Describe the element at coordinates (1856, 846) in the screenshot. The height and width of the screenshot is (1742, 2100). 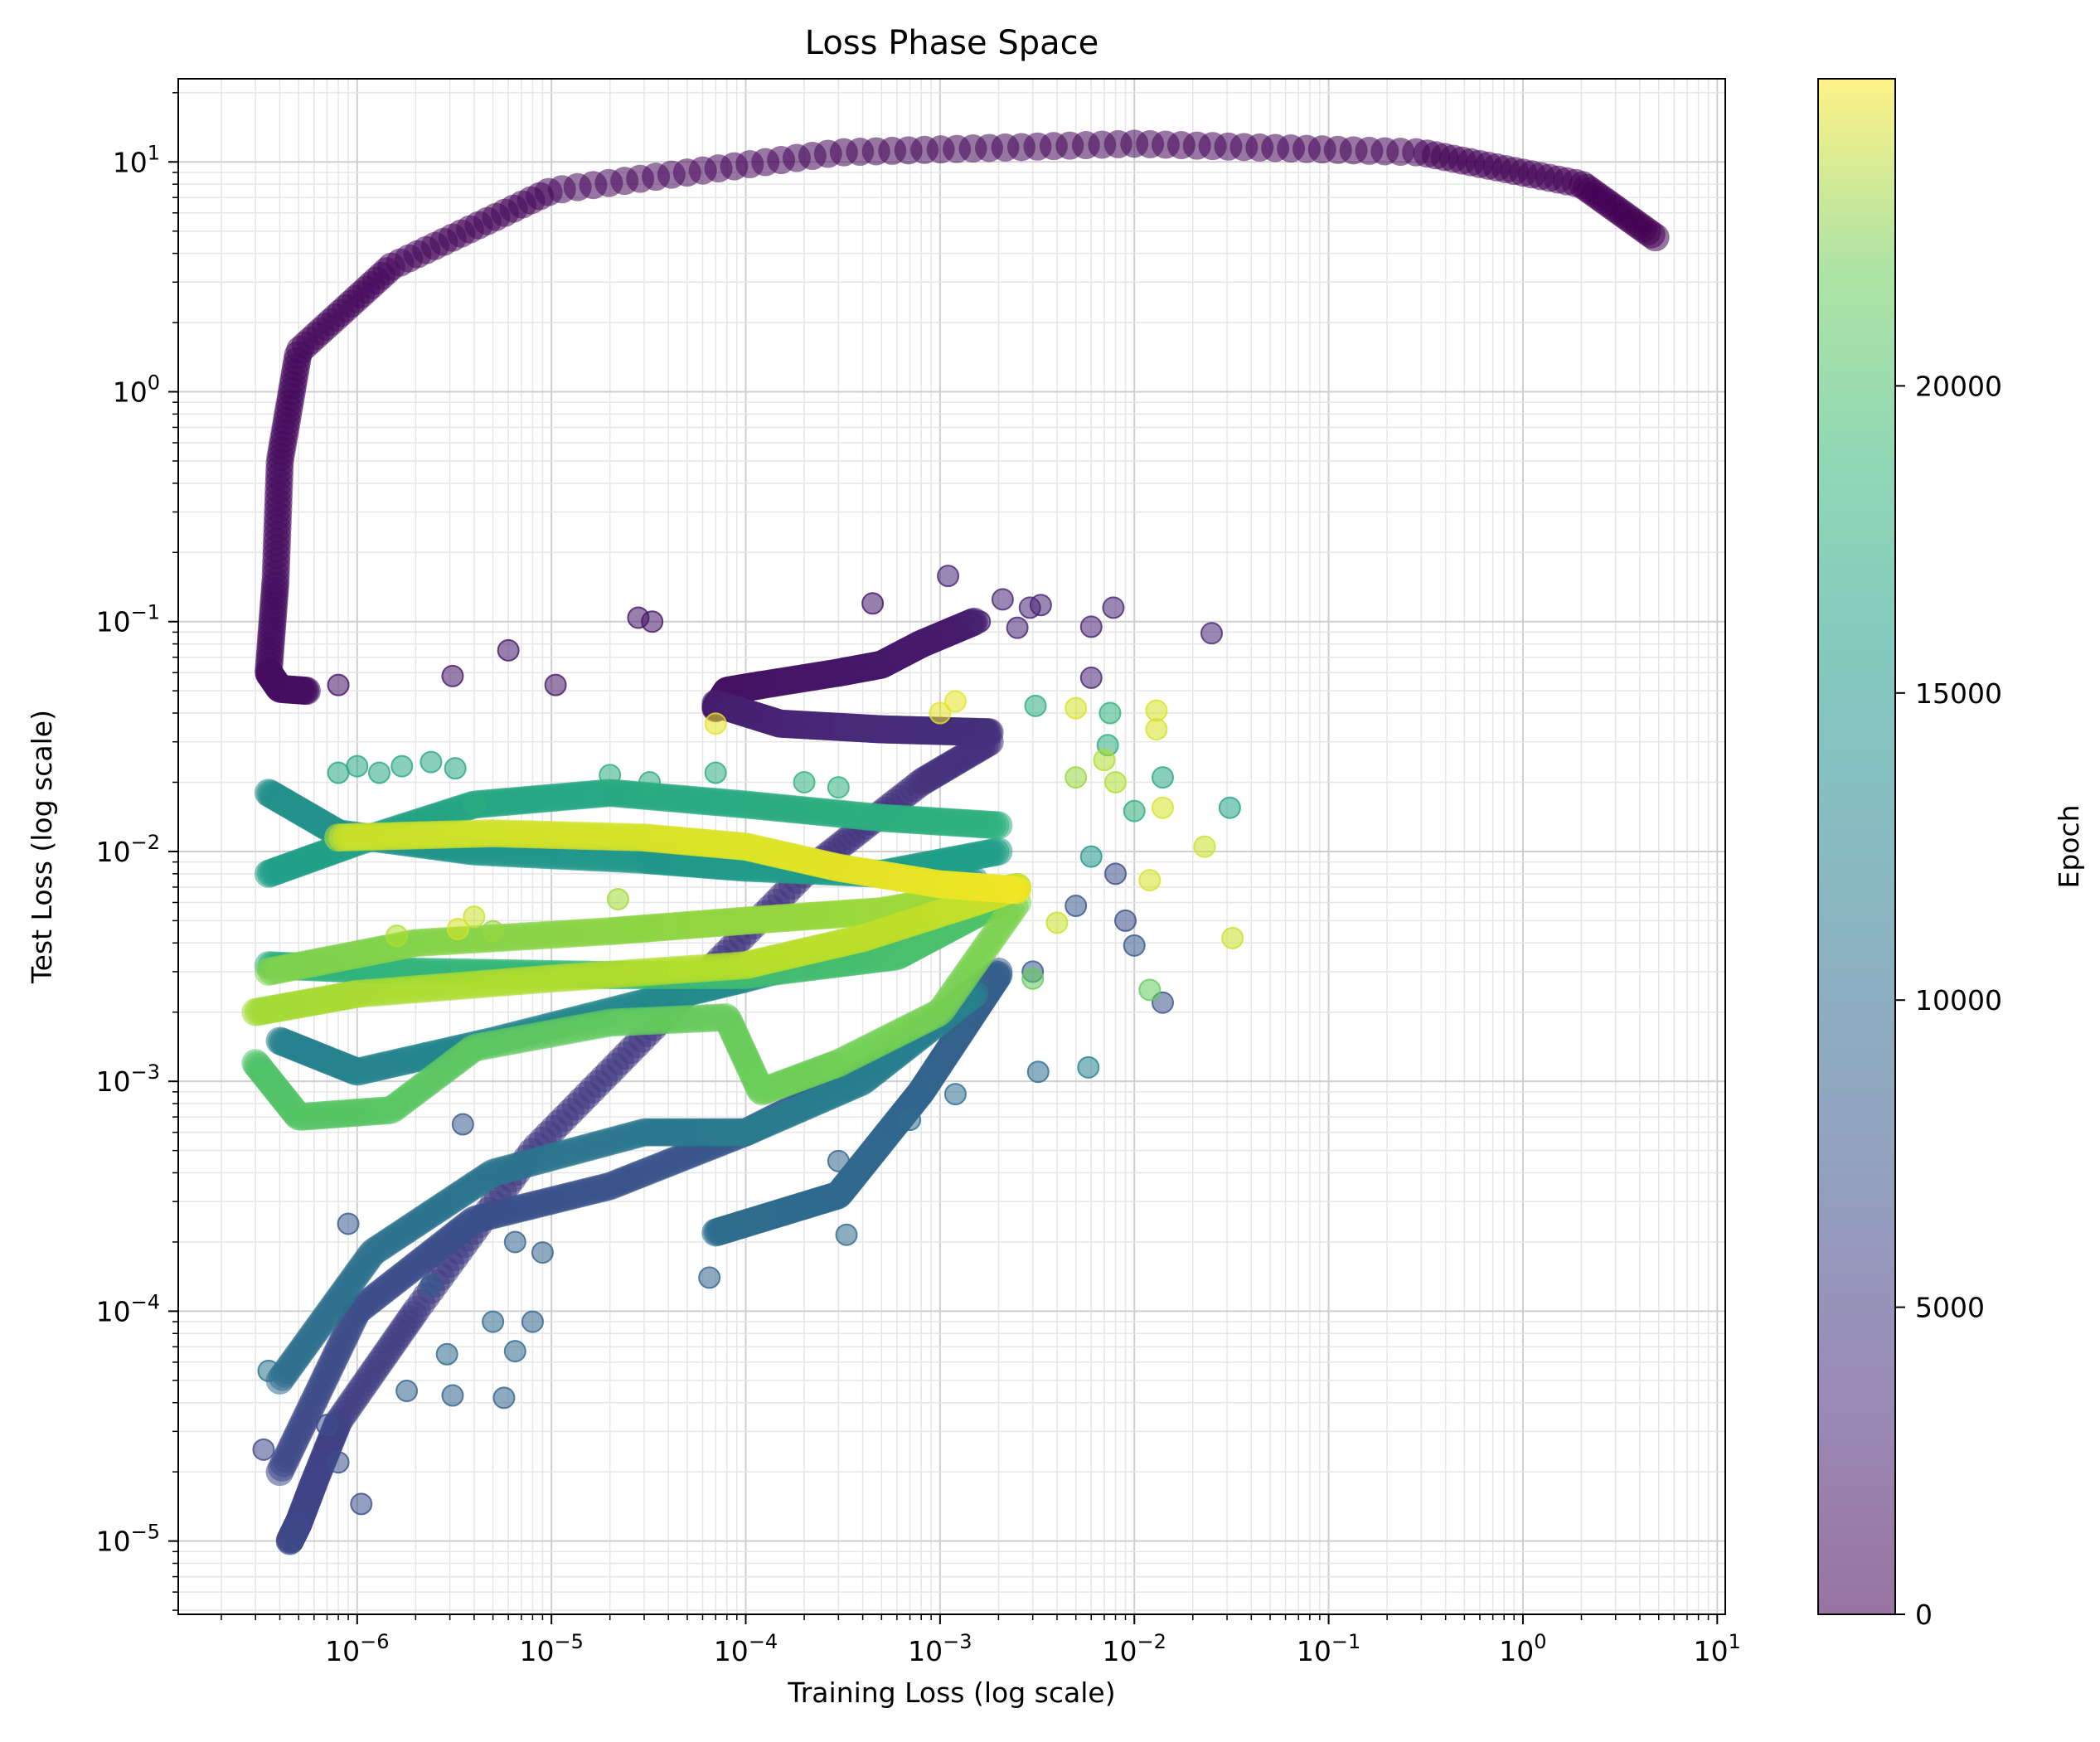
I see `colorbar-frame` at that location.